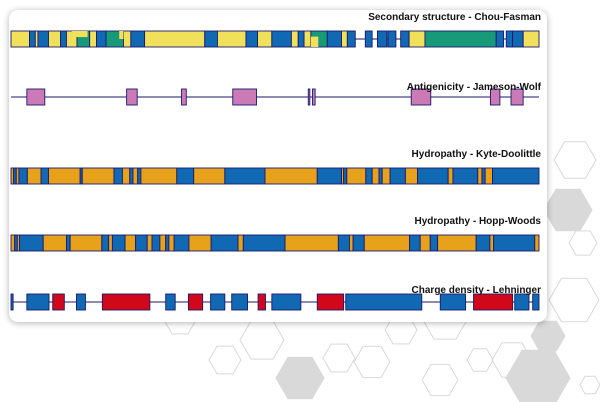  I want to click on secondary-structure-teal-segment, so click(460, 39).